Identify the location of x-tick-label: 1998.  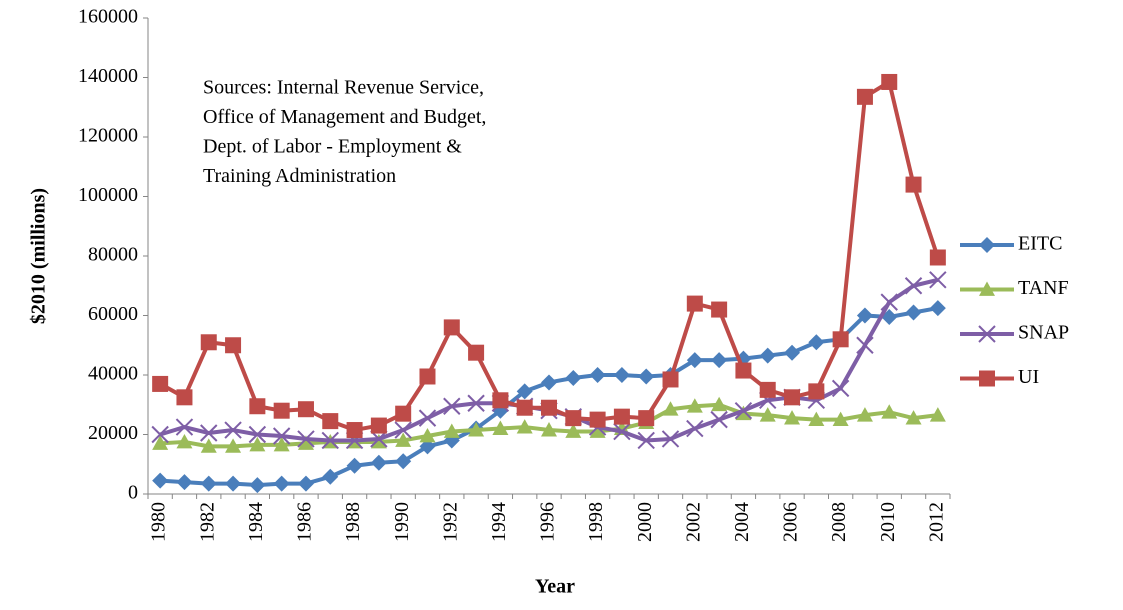
(596, 522).